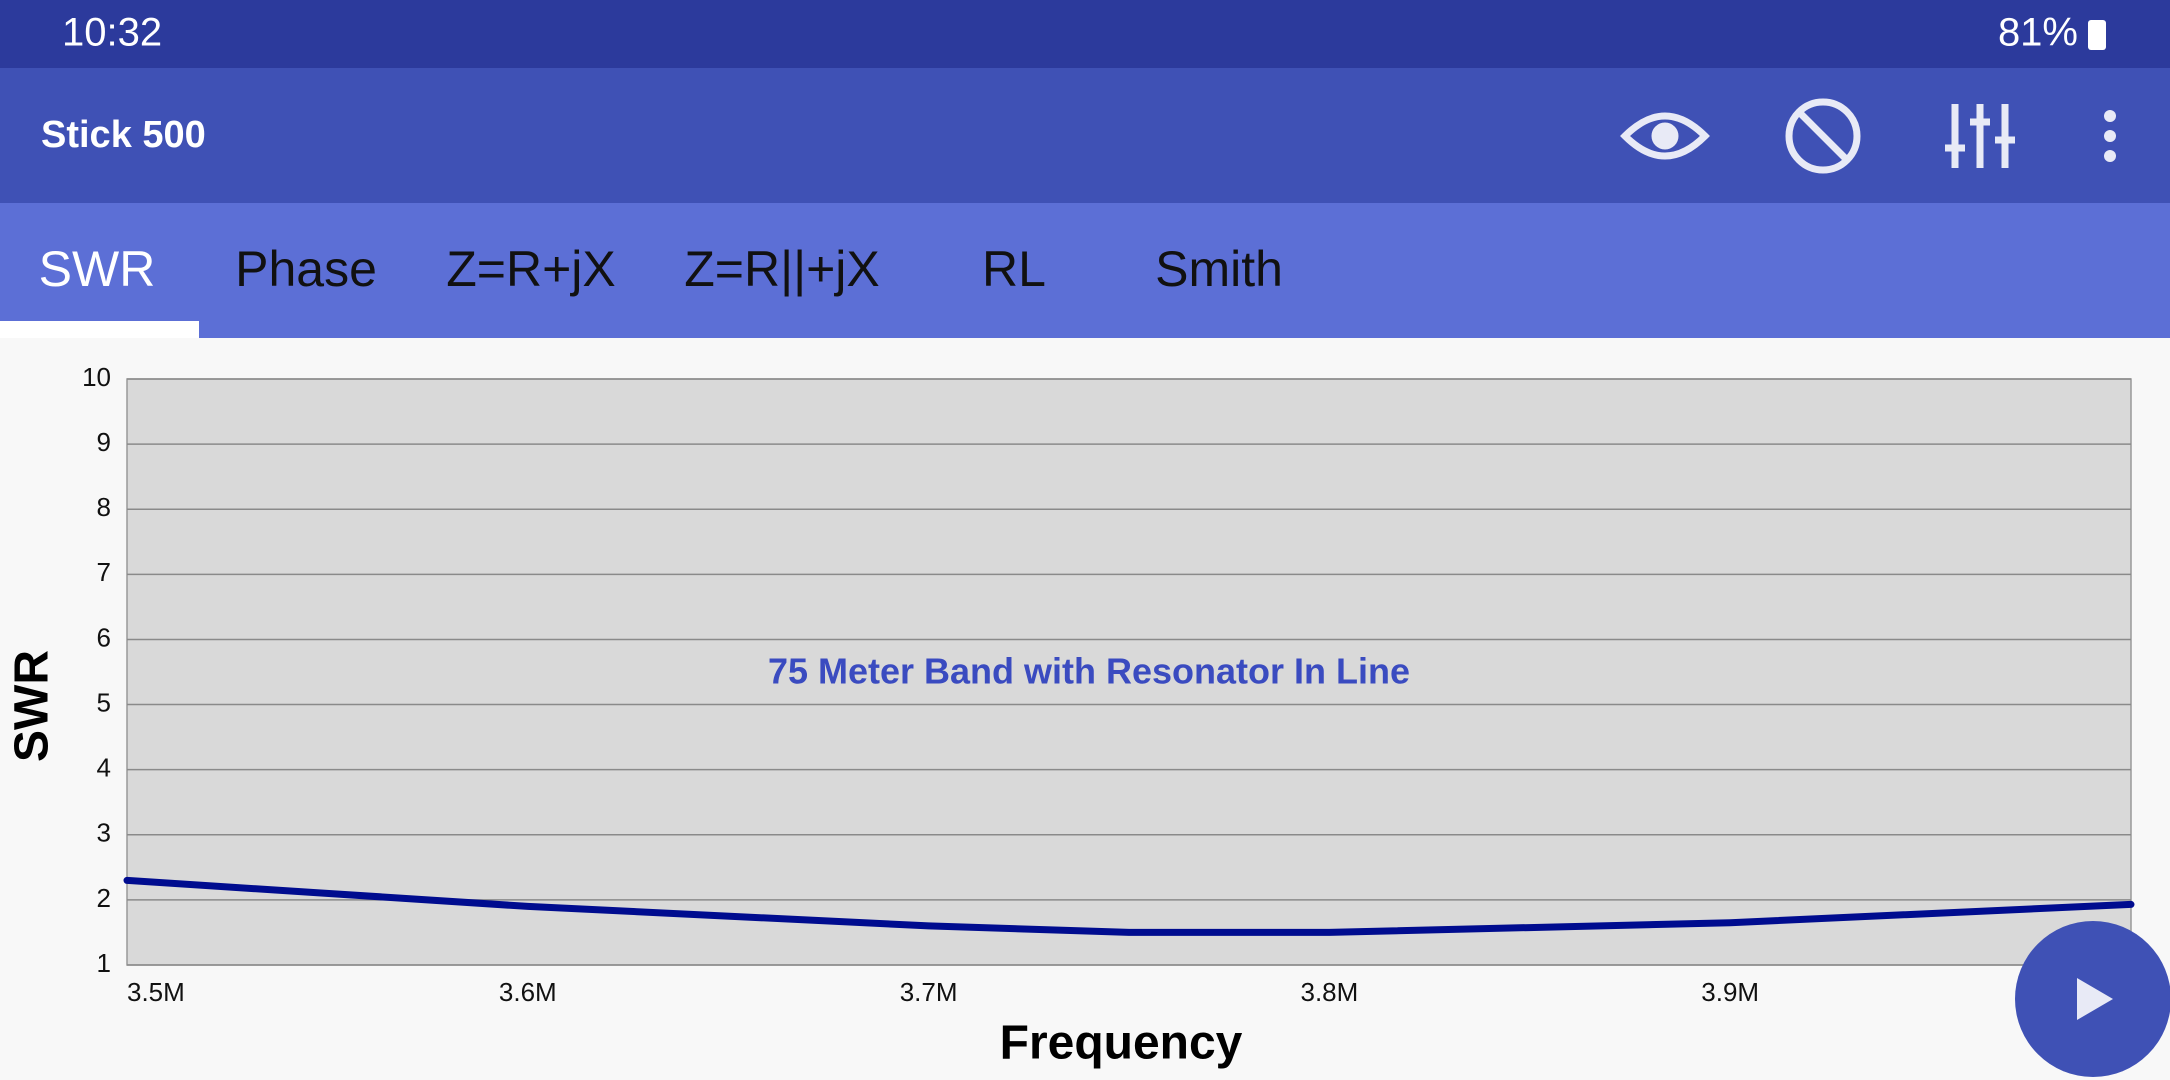 This screenshot has width=2170, height=1080. Describe the element at coordinates (1730, 992) in the screenshot. I see `x-tick-label: 3.9M` at that location.